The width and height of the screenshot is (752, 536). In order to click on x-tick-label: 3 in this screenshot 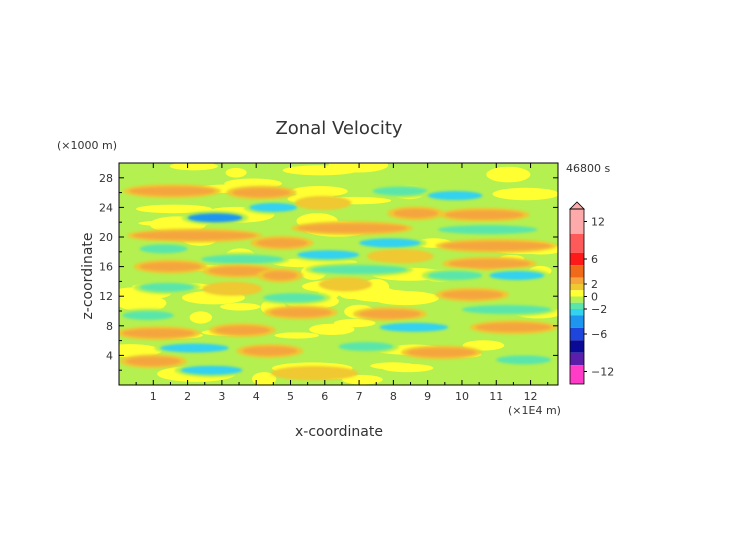, I will do `click(221, 396)`.